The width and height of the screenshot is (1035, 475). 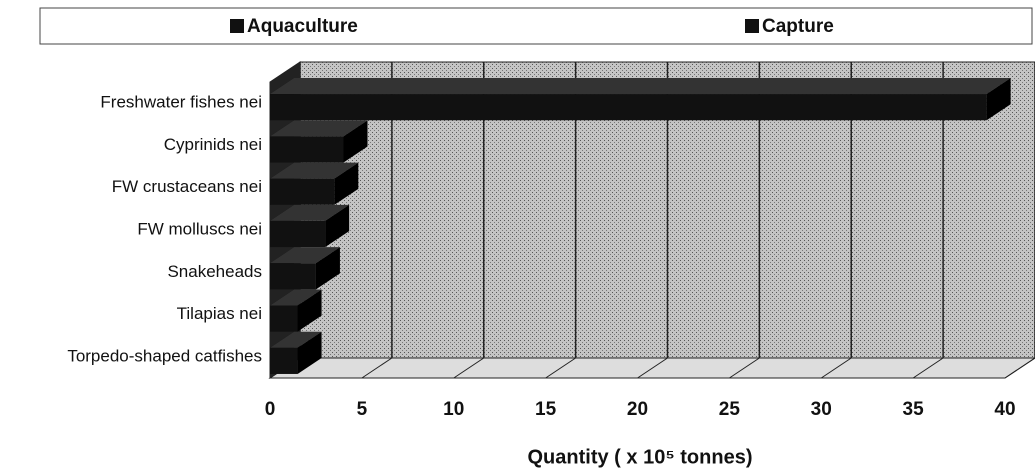 I want to click on legend-label: Capture, so click(x=798, y=26).